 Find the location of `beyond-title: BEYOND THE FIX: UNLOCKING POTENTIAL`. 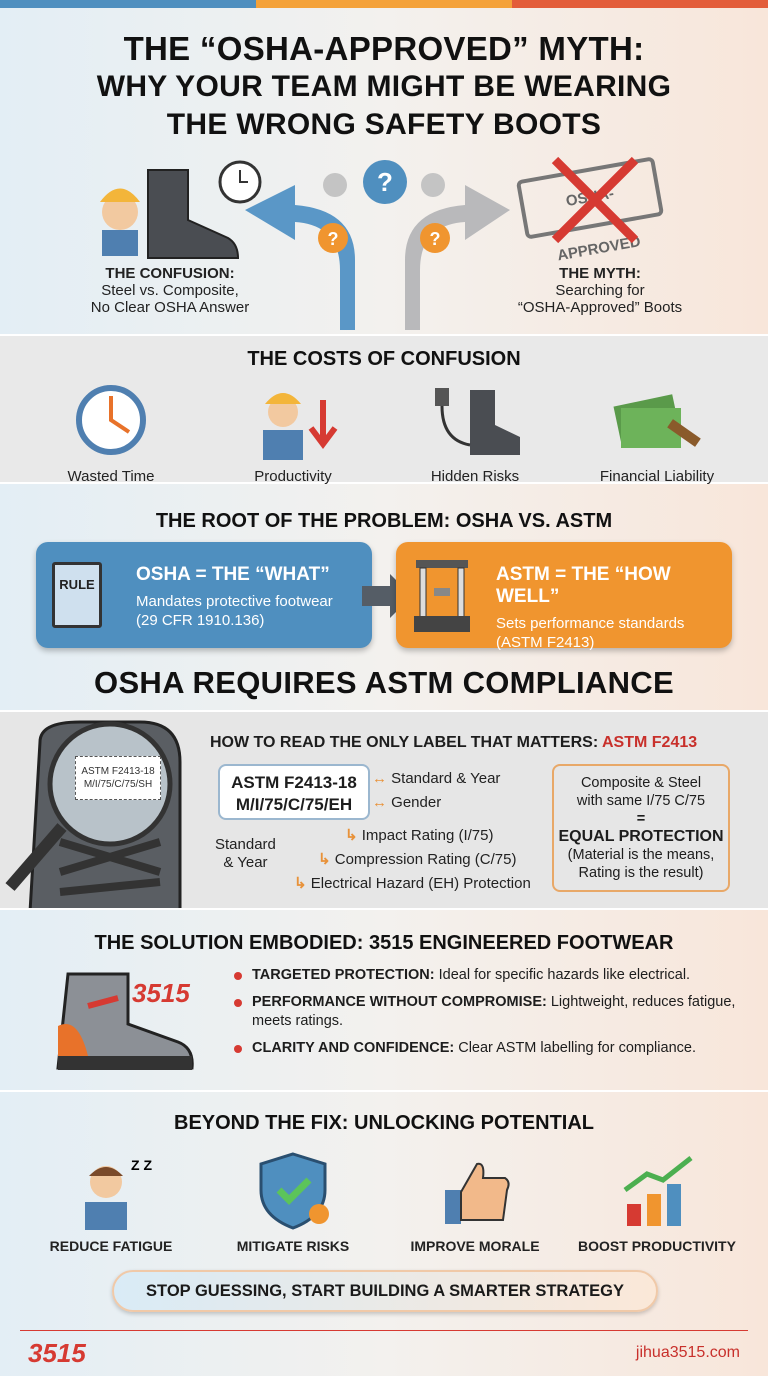

beyond-title: BEYOND THE FIX: UNLOCKING POTENTIAL is located at coordinates (384, 1123).